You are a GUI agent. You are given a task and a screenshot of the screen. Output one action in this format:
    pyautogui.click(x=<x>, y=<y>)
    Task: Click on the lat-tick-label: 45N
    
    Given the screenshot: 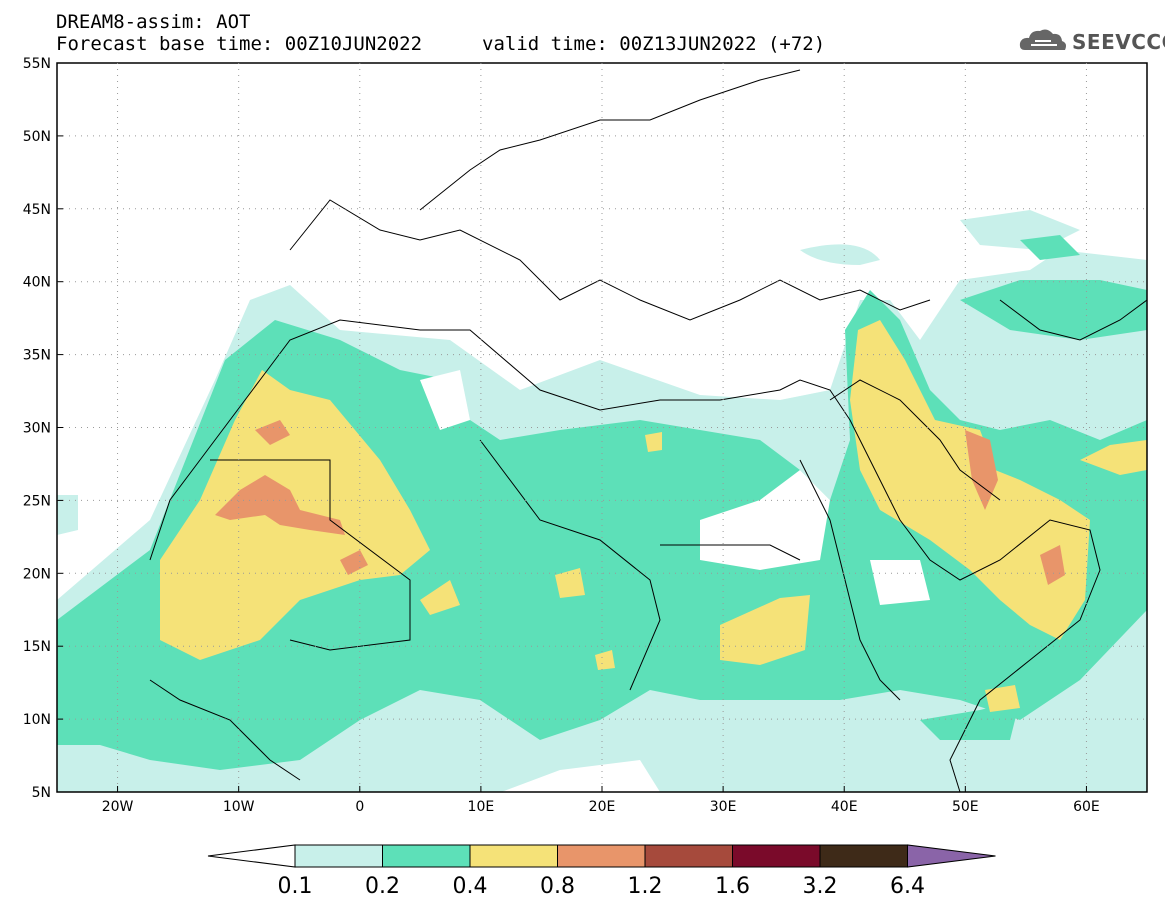 What is the action you would take?
    pyautogui.click(x=37, y=210)
    